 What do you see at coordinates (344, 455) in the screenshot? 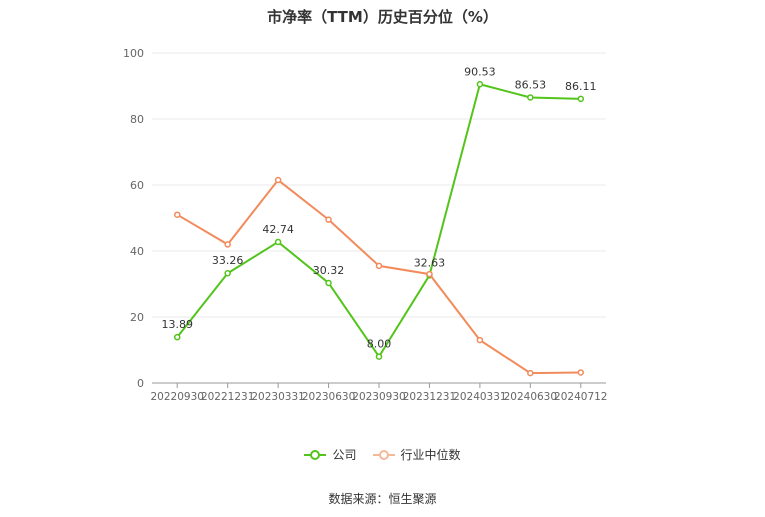
I see `legend-label-company: 公司` at bounding box center [344, 455].